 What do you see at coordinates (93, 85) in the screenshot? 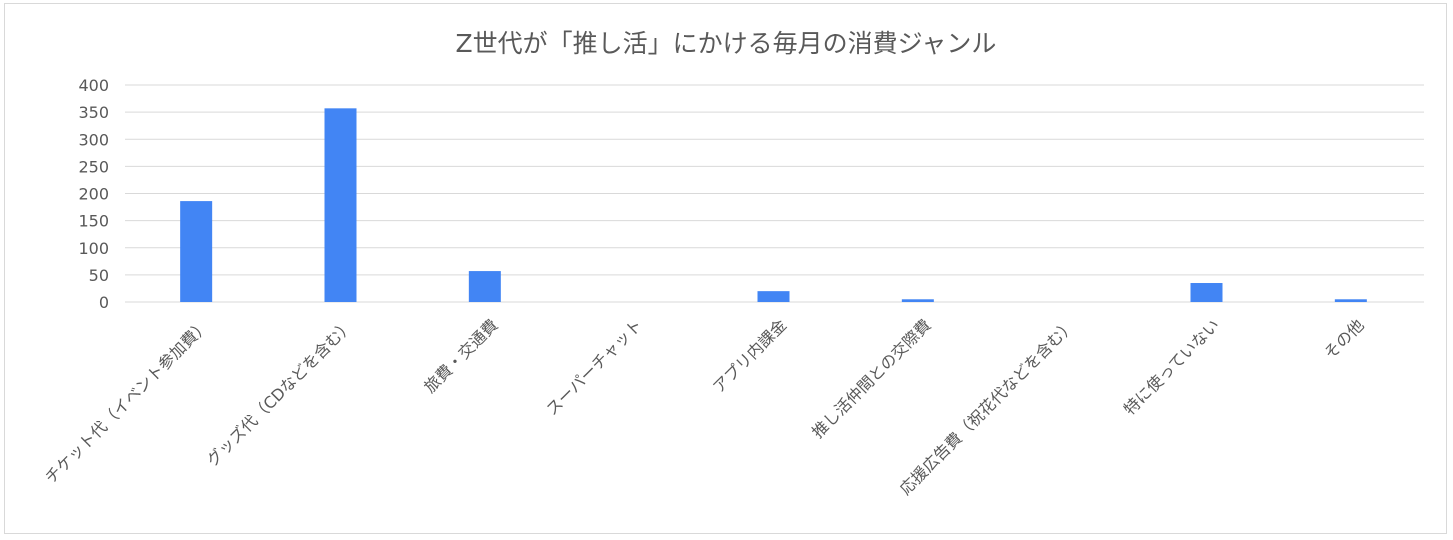
I see `y-tick-label: 400` at bounding box center [93, 85].